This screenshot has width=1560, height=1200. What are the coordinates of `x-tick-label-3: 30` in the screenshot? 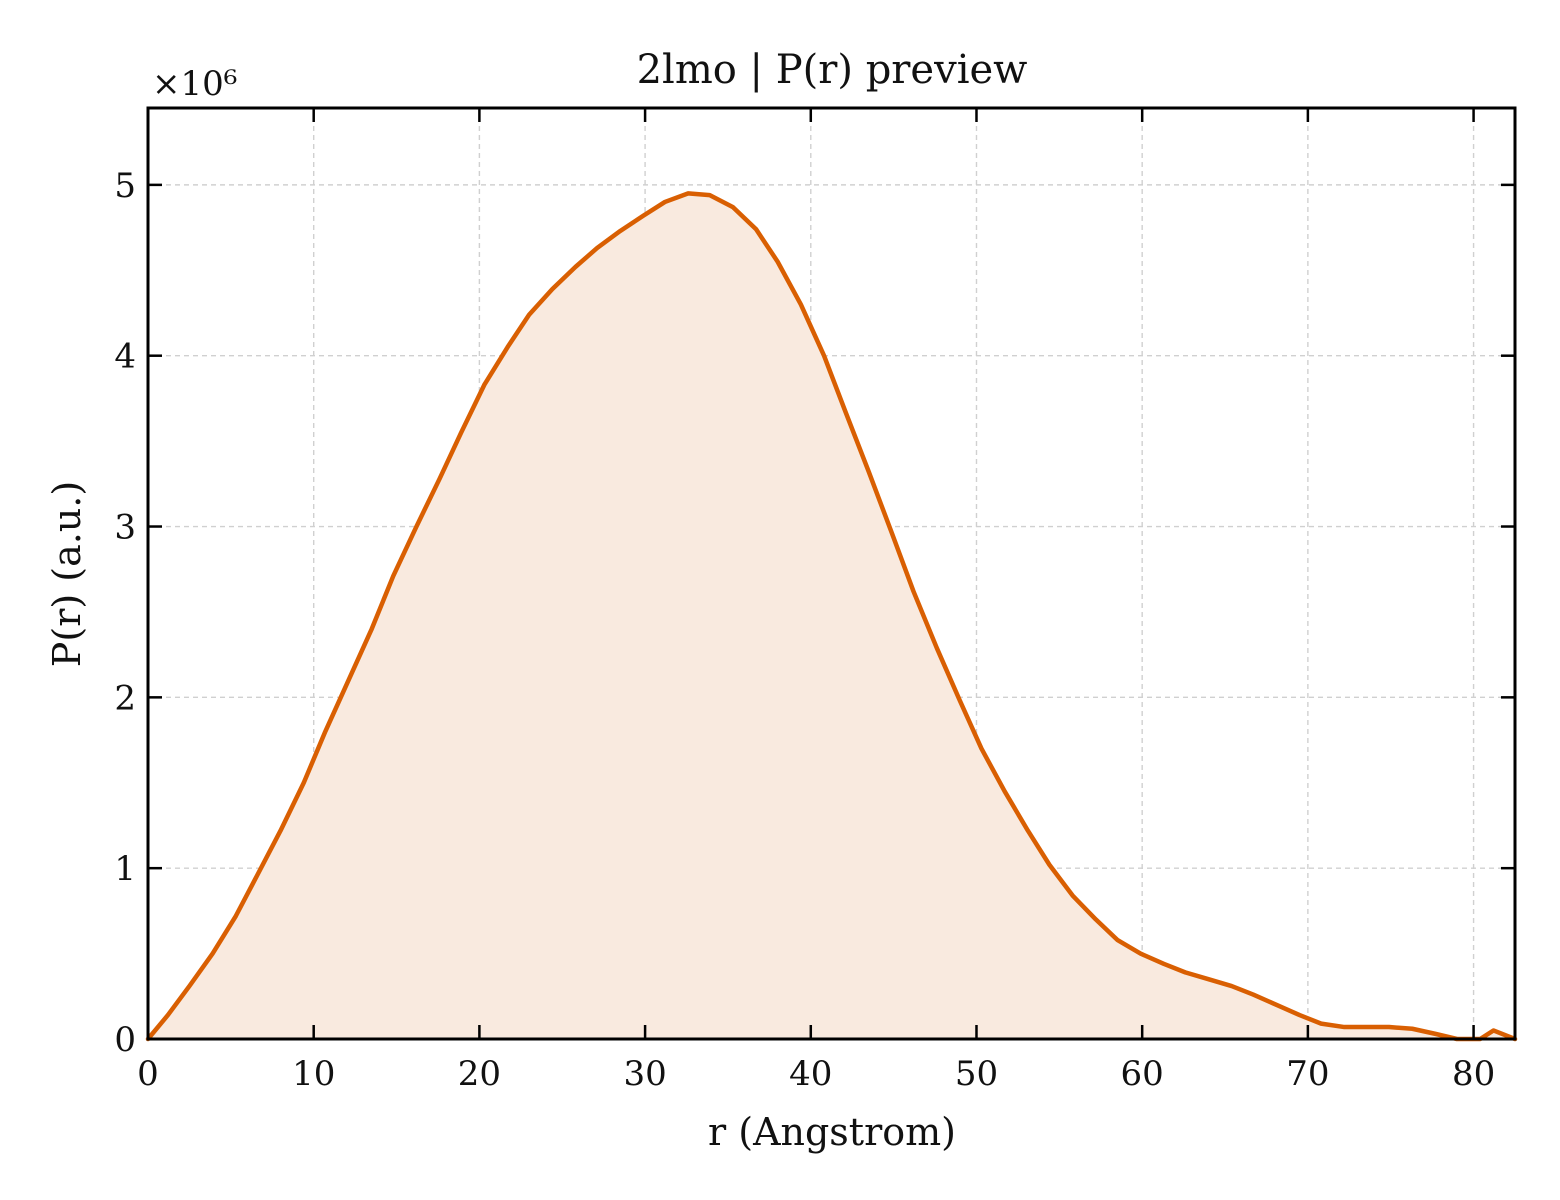 It's located at (644, 1074).